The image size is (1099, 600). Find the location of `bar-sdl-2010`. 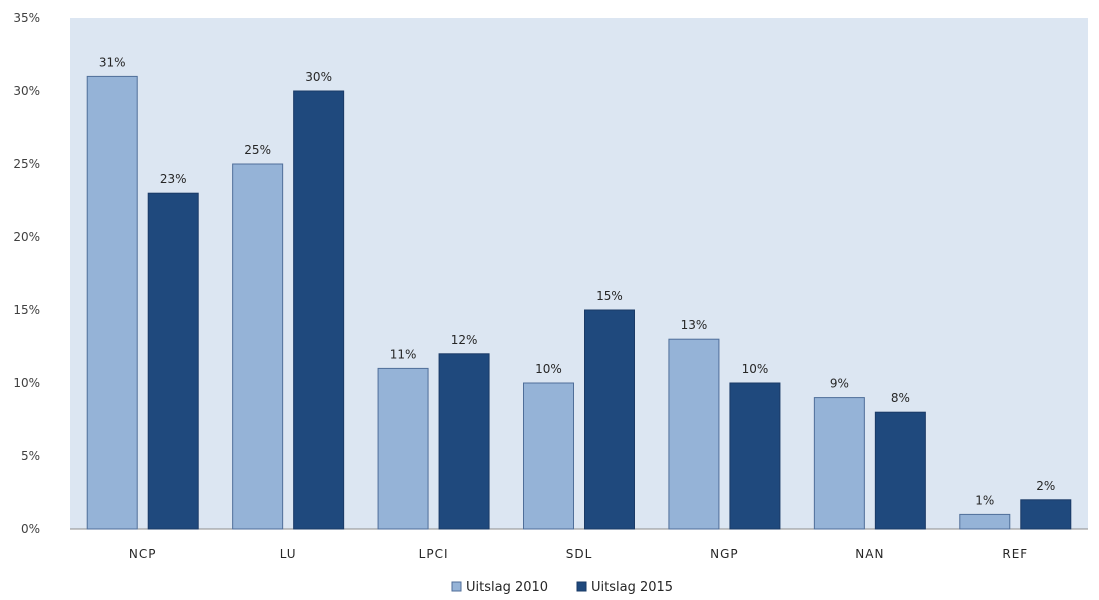

bar-sdl-2010 is located at coordinates (548, 456).